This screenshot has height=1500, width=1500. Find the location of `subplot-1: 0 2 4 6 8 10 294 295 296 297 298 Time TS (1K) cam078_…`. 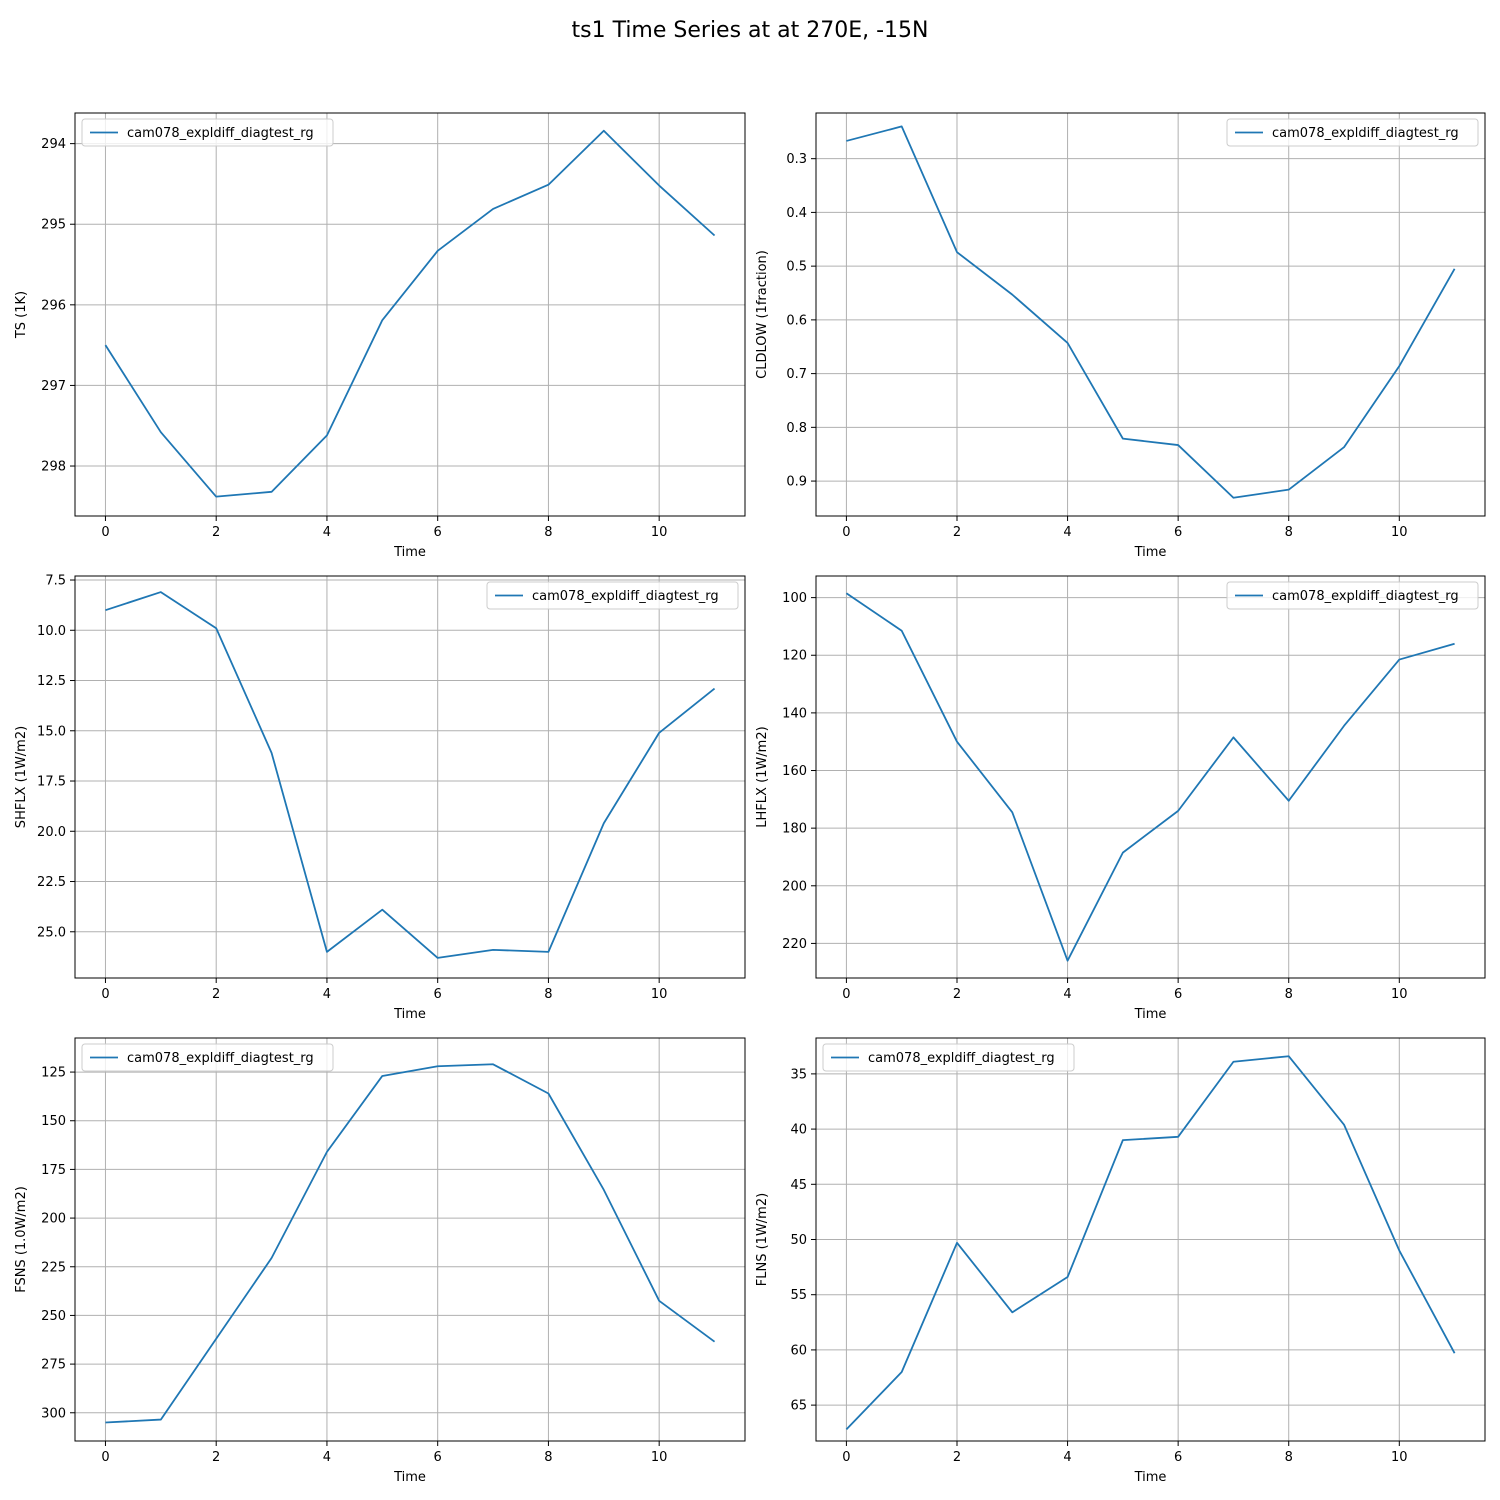

subplot-1: 0 2 4 6 8 10 294 295 296 297 298 Time TS (1K) cam078_… is located at coordinates (380, 336).